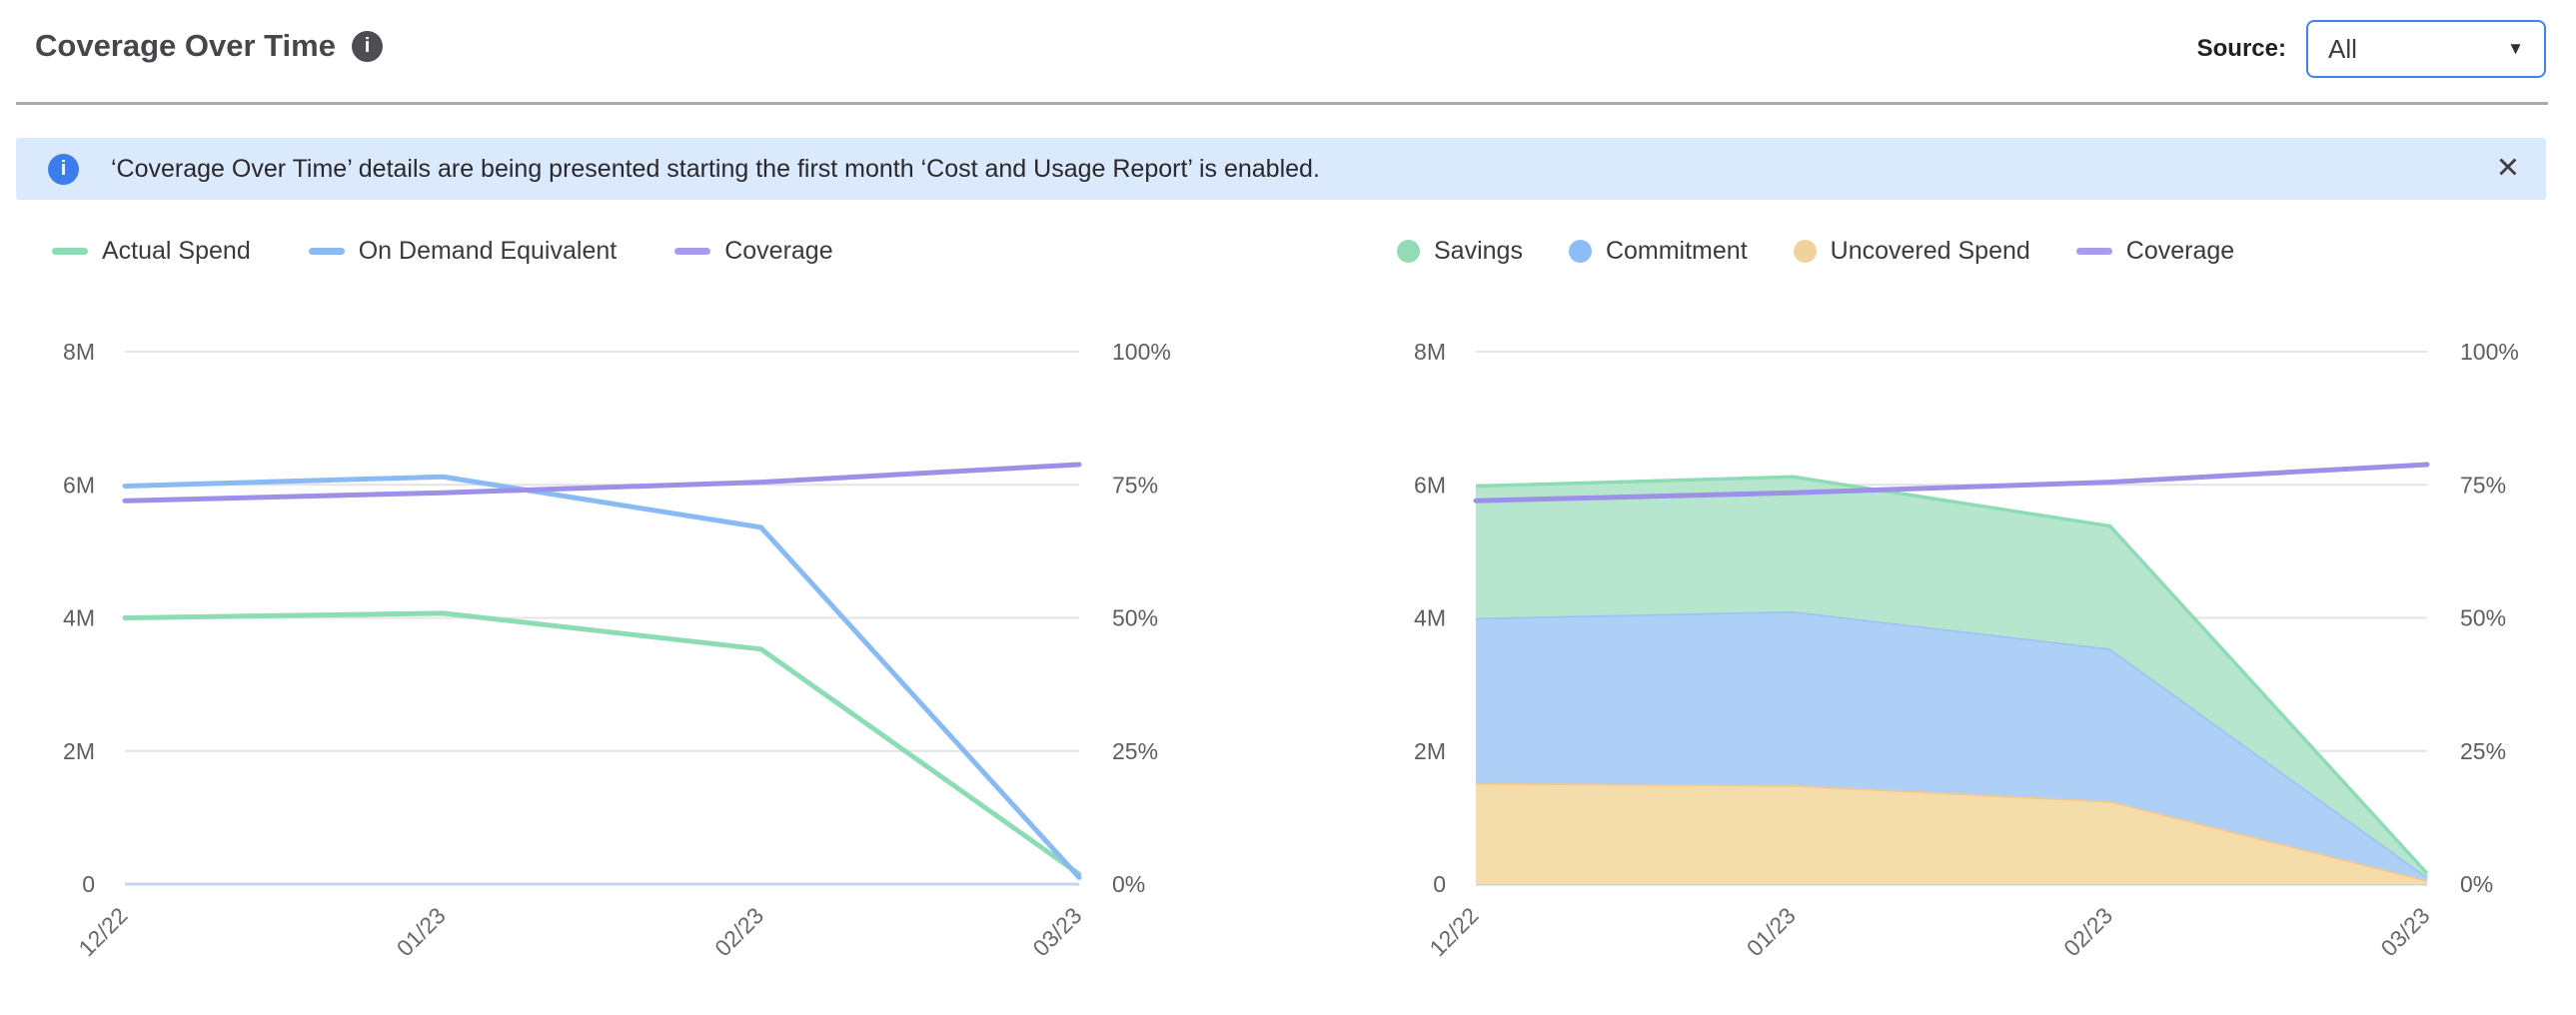 The width and height of the screenshot is (2576, 1015). Describe the element at coordinates (63, 169) in the screenshot. I see `banner-info-icon: i` at that location.